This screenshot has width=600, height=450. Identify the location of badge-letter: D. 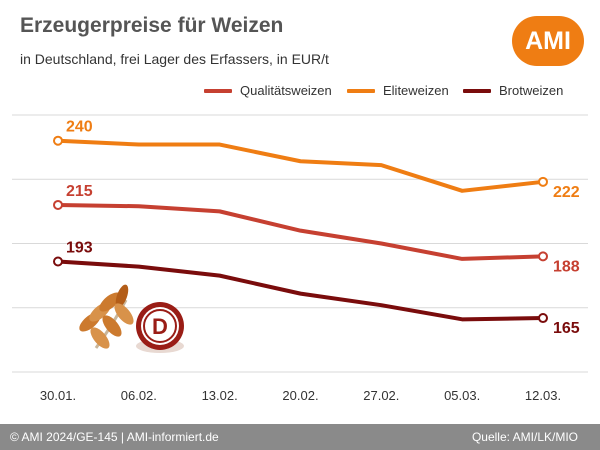
(160, 326).